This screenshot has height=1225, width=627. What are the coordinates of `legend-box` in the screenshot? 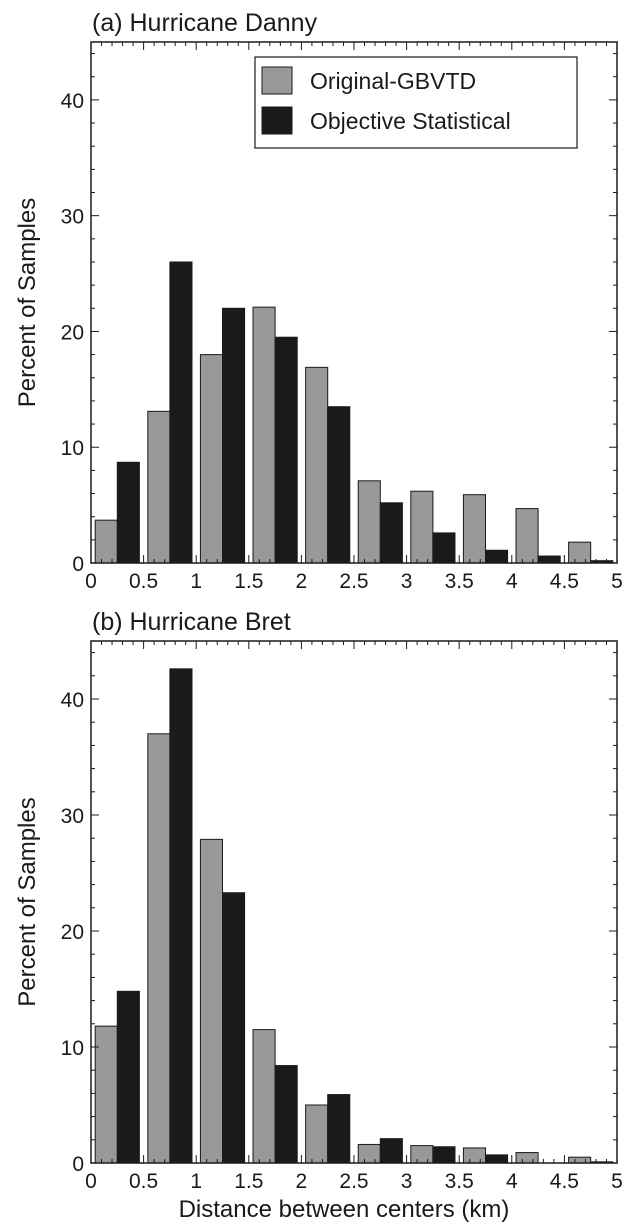 It's located at (416, 102).